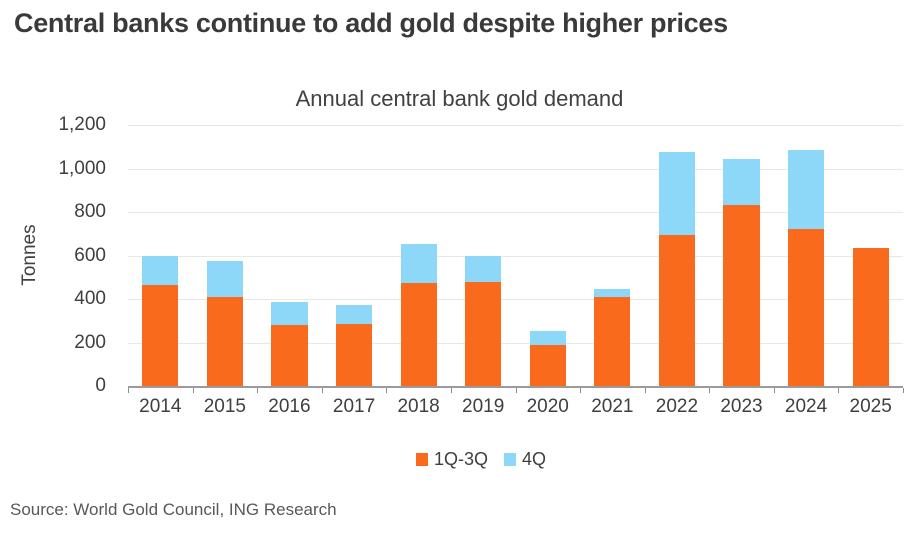 This screenshot has width=919, height=537. What do you see at coordinates (547, 406) in the screenshot?
I see `x-tick-label-2020: 2020` at bounding box center [547, 406].